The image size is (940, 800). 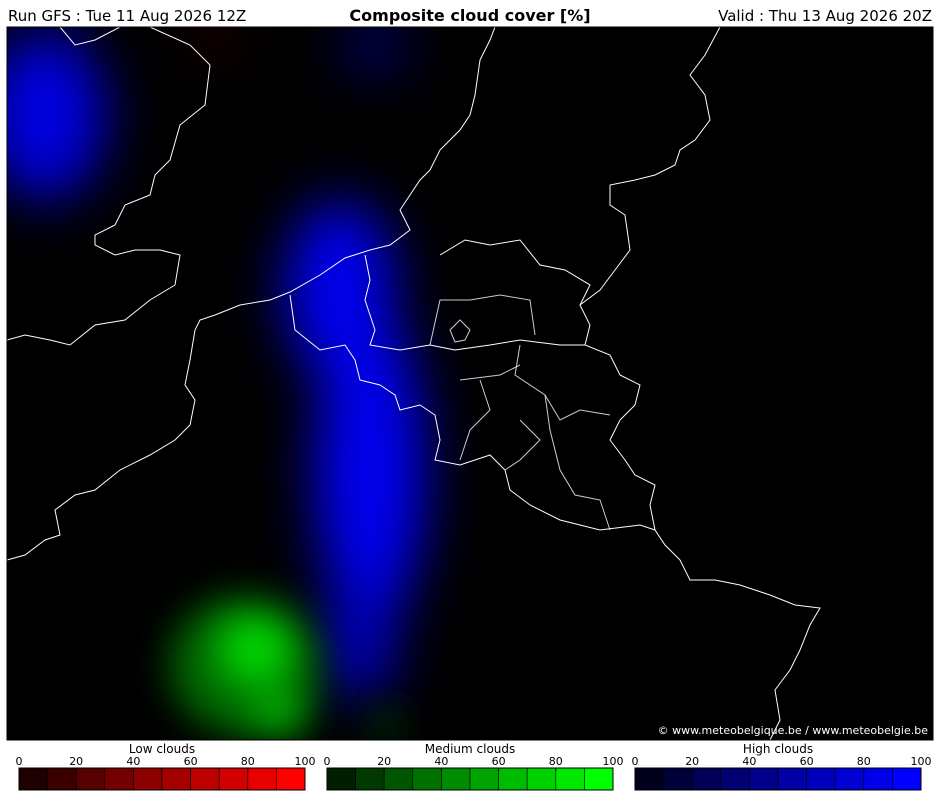 What do you see at coordinates (127, 16) in the screenshot?
I see `run-label: Run GFS : Tue 11 Aug 2026 12Z` at bounding box center [127, 16].